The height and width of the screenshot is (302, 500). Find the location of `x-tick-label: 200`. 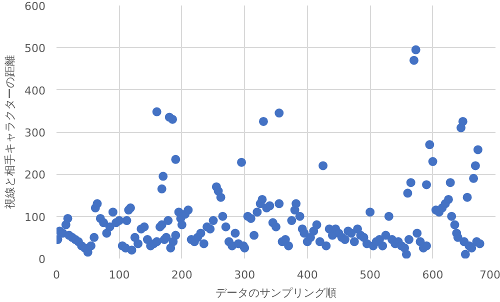

x-tick-label: 200 is located at coordinates (181, 275).